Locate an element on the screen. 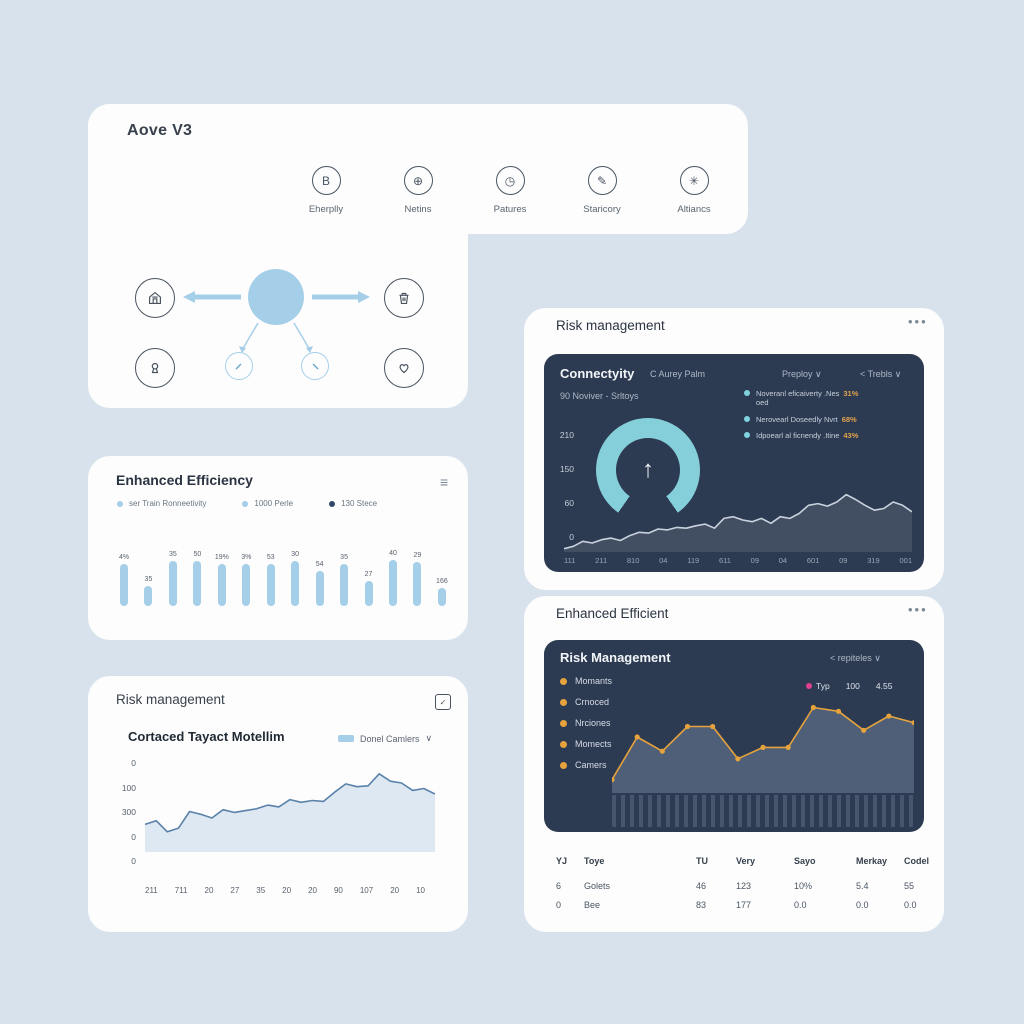  trash-icon is located at coordinates (404, 298).